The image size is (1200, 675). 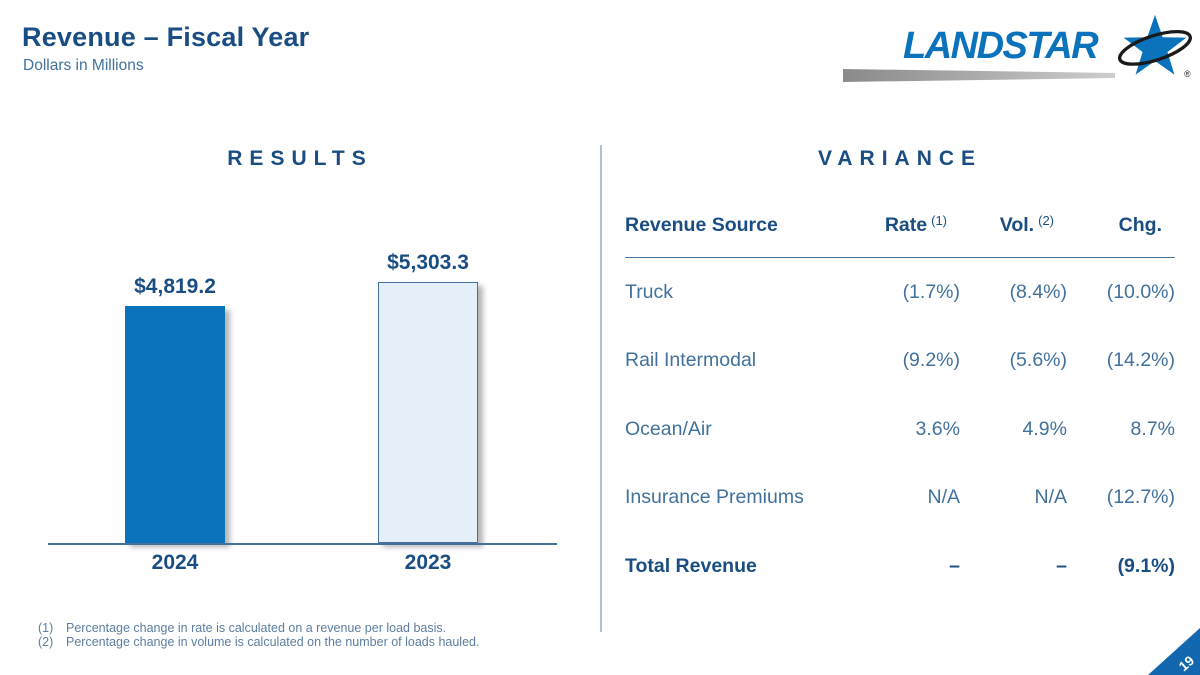 What do you see at coordinates (931, 291) in the screenshot?
I see `rate-value: (1.7%)` at bounding box center [931, 291].